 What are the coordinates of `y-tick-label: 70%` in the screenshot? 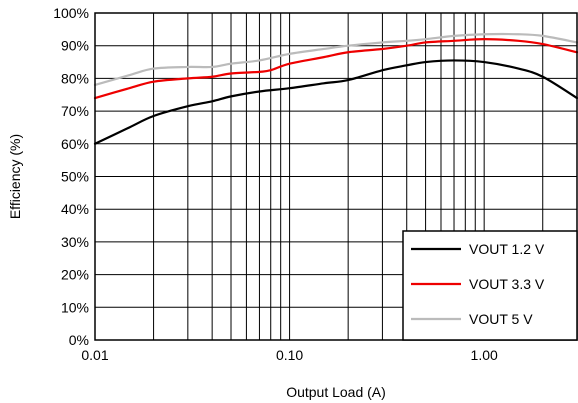 It's located at (75, 111).